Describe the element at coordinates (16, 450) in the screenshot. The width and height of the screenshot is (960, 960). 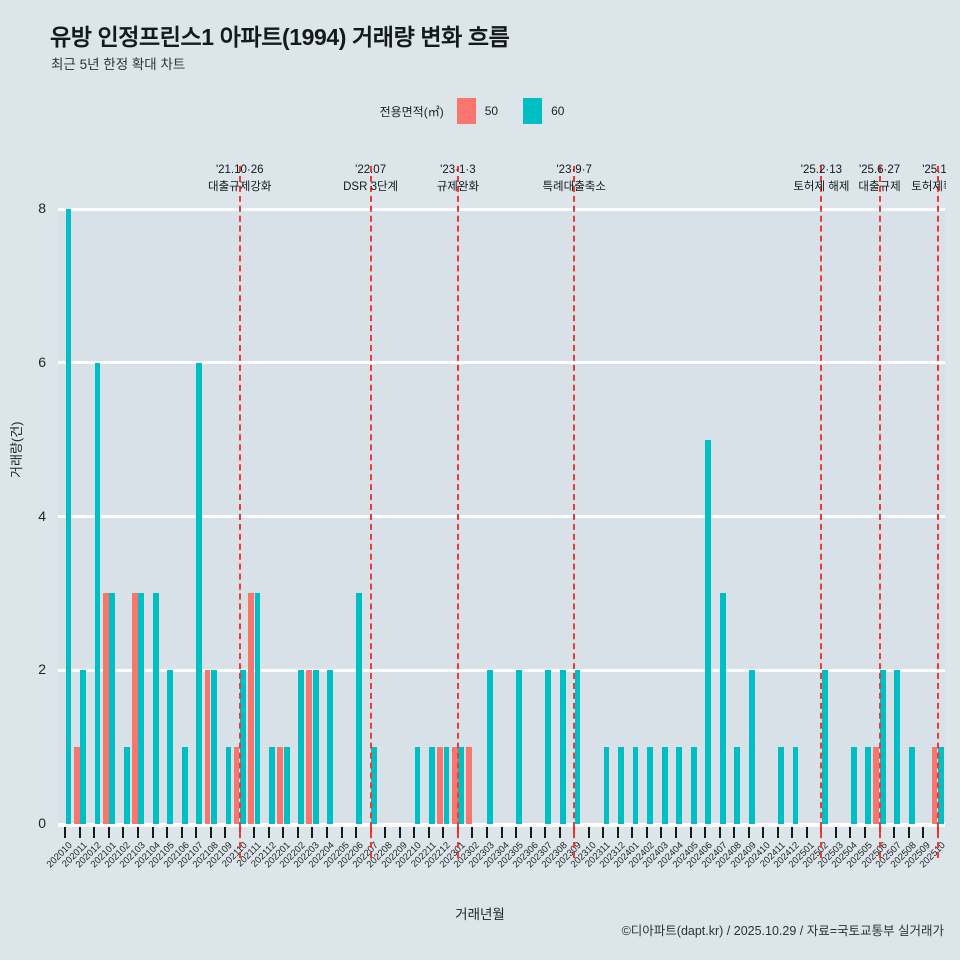
I see `y-axis-label: 거래량(건)` at that location.